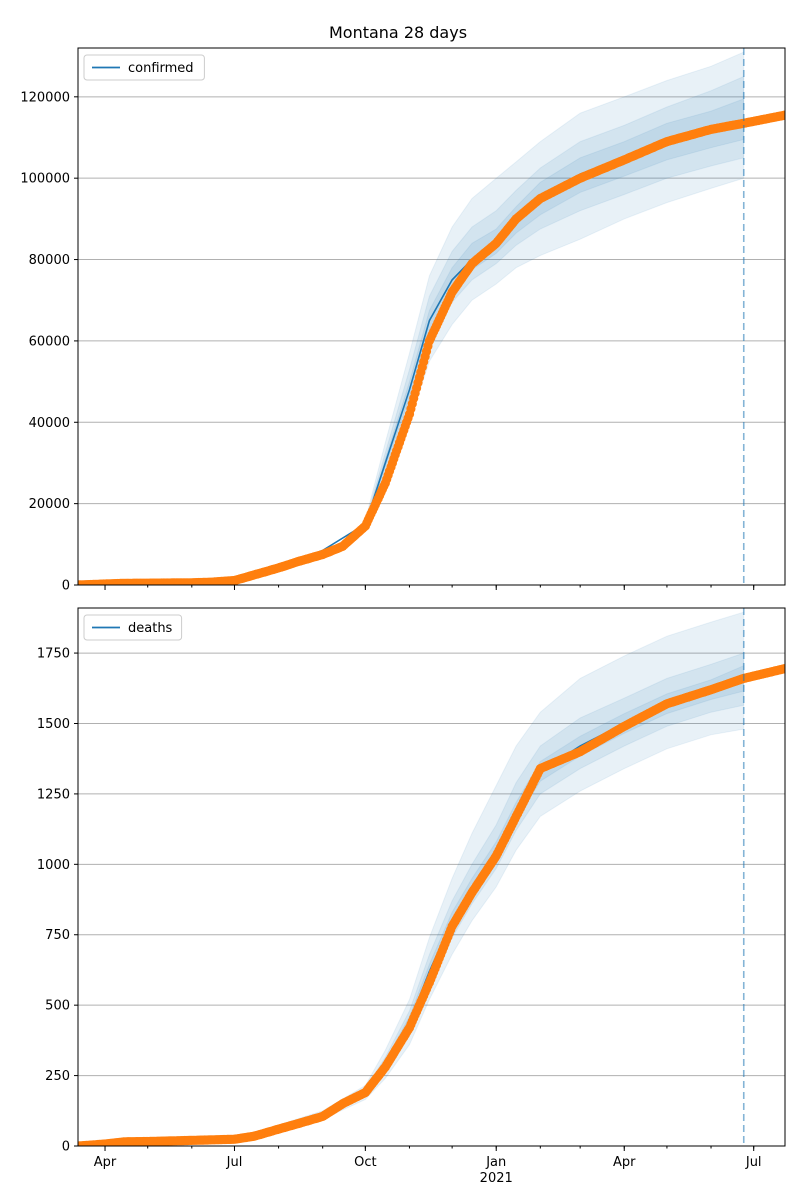 The image size is (800, 1200). I want to click on x-tick-label: Jan, so click(495, 1162).